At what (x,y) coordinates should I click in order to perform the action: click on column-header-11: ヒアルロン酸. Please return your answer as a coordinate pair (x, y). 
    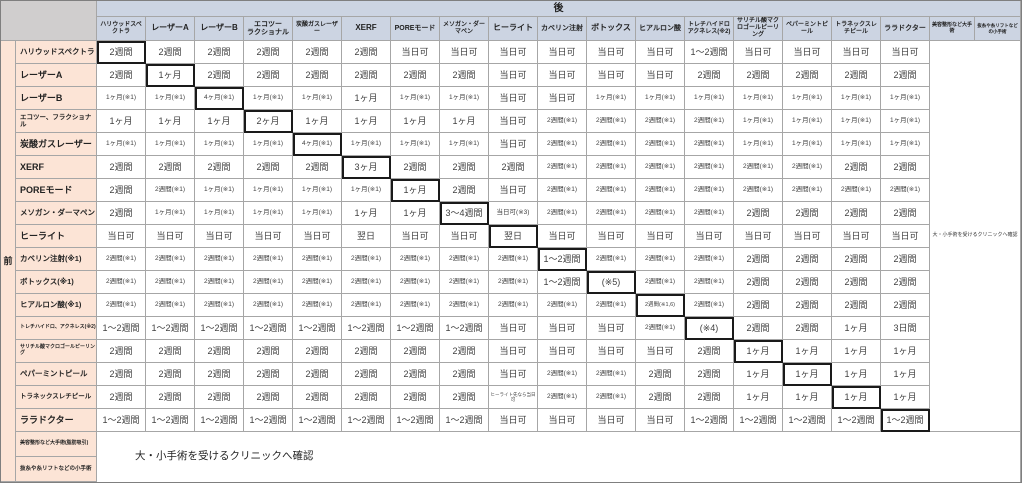
    Looking at the image, I should click on (660, 29).